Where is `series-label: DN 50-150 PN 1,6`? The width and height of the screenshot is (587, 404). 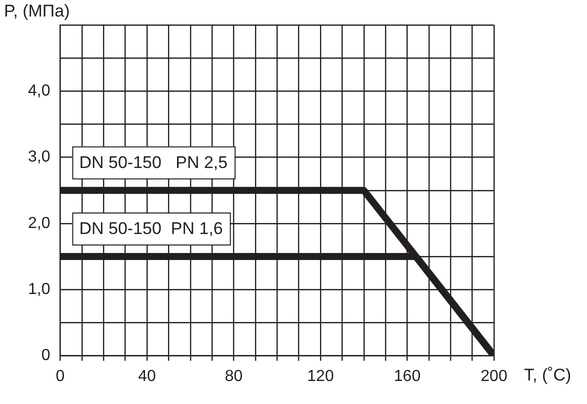 series-label: DN 50-150 PN 1,6 is located at coordinates (151, 228).